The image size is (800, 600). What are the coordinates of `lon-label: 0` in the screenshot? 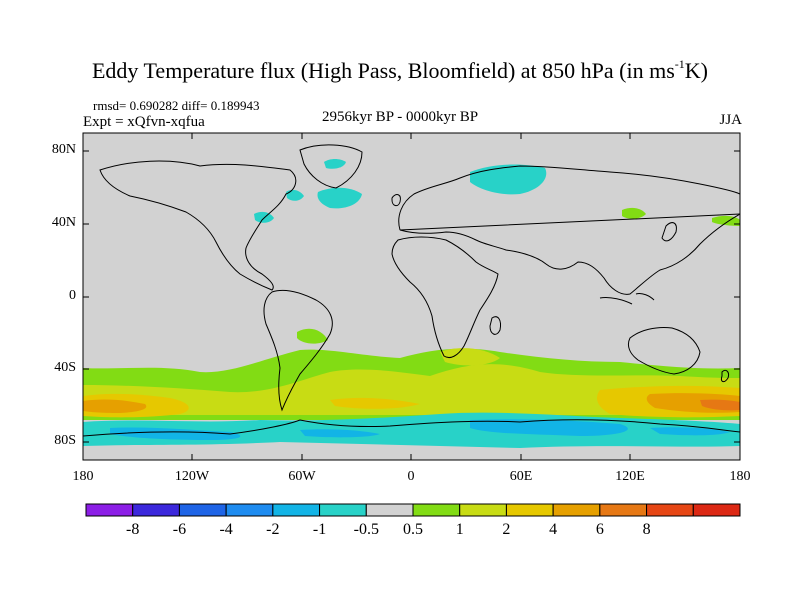 It's located at (411, 476).